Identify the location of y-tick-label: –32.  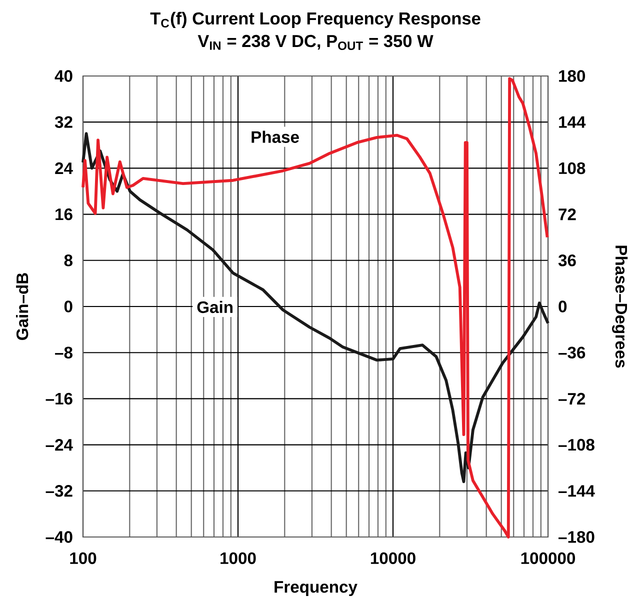
(59, 491).